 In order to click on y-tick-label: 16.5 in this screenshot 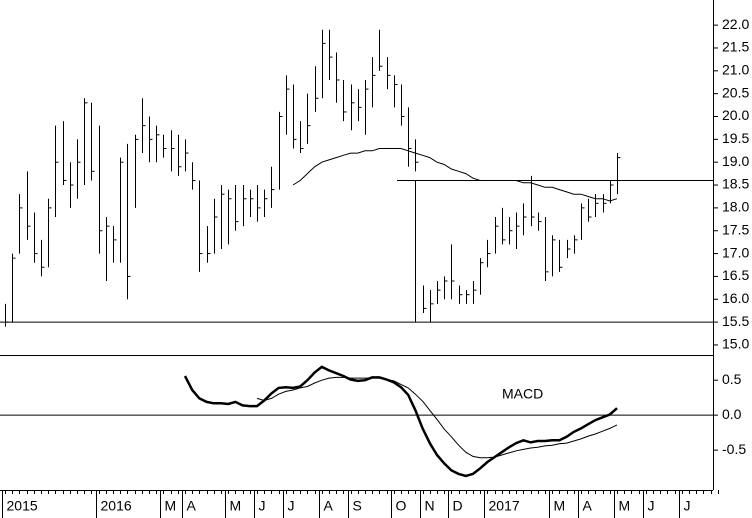, I will do `click(735, 275)`.